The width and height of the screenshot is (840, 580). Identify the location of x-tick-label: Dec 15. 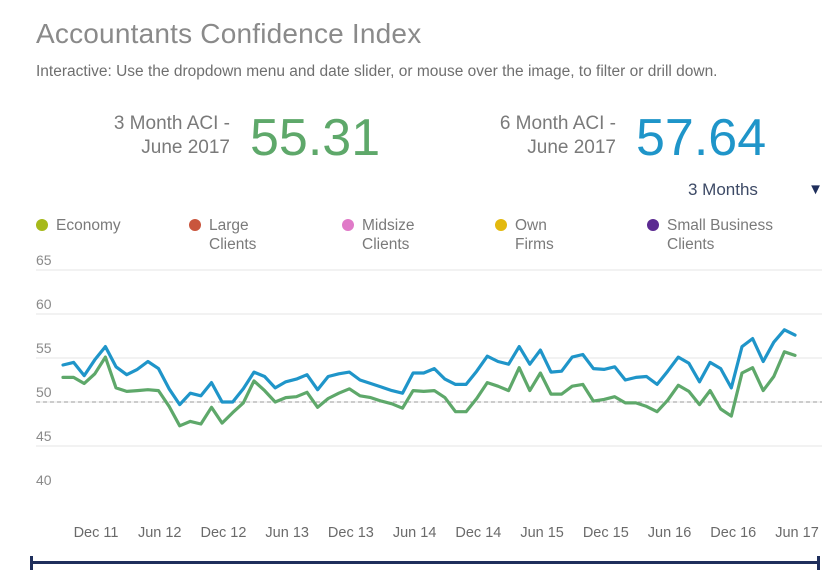
(606, 533).